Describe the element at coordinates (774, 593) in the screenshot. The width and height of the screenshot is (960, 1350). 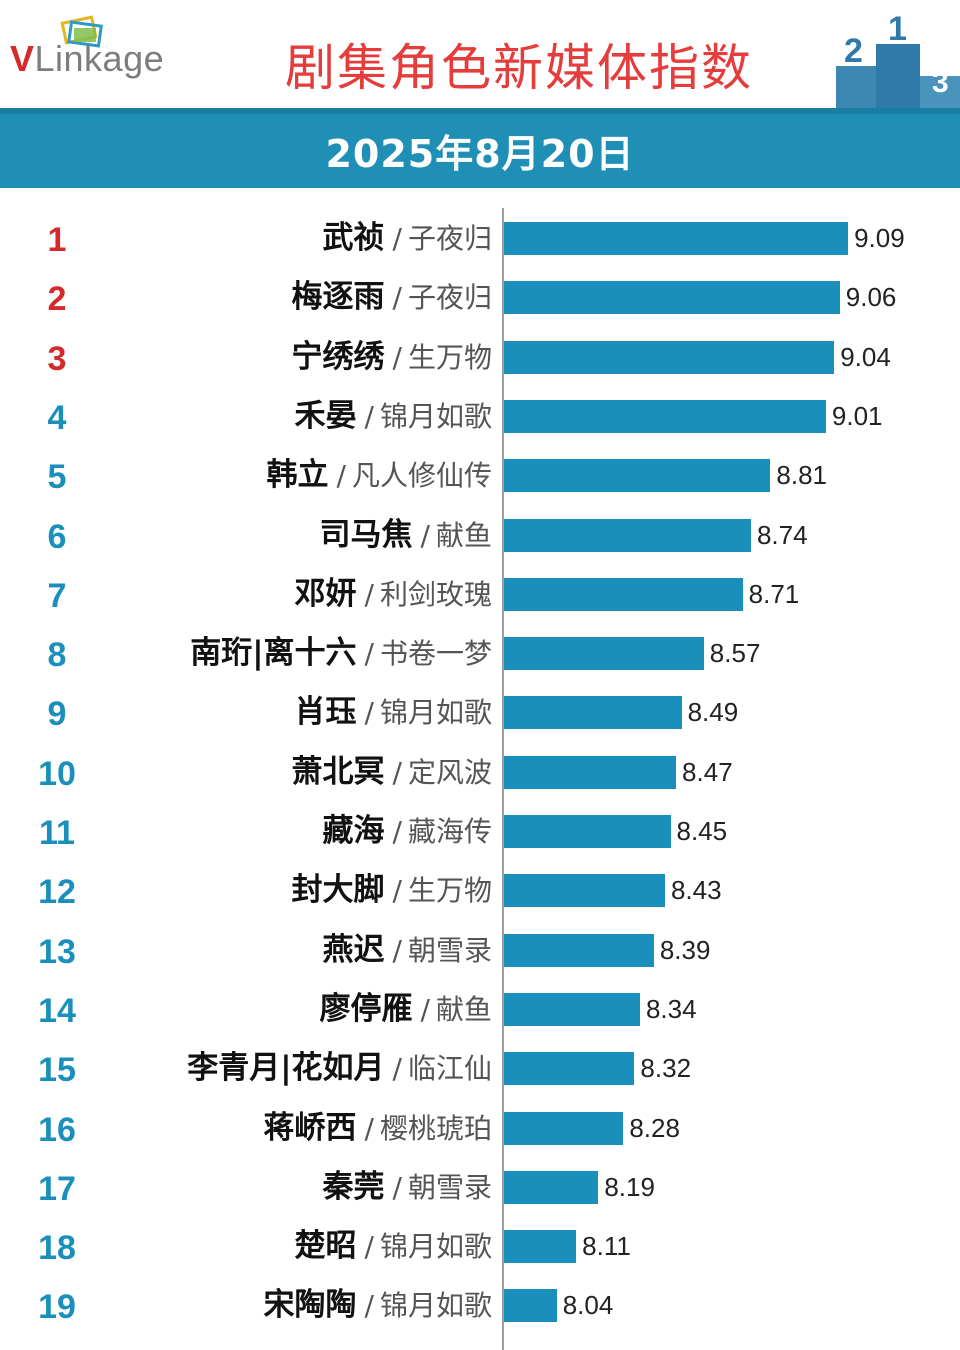
I see `value-label: 8.71` at that location.